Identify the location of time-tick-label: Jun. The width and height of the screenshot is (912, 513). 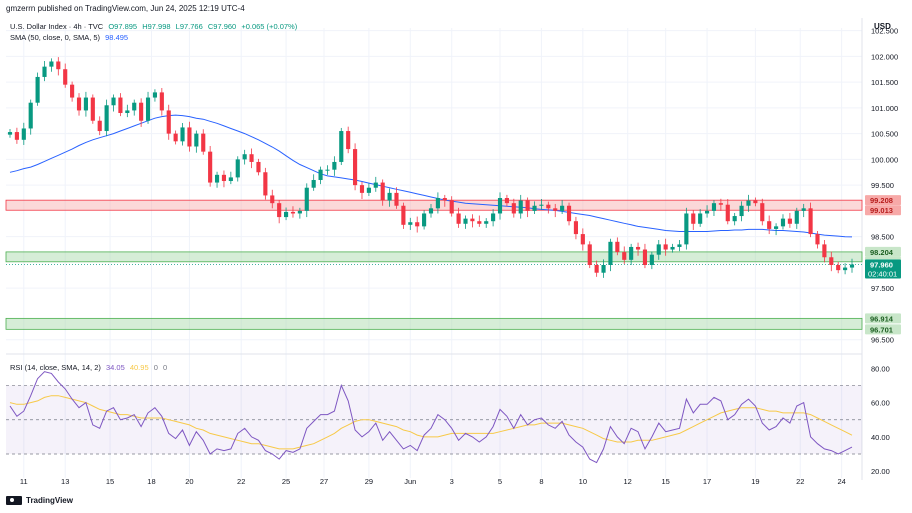
(410, 481).